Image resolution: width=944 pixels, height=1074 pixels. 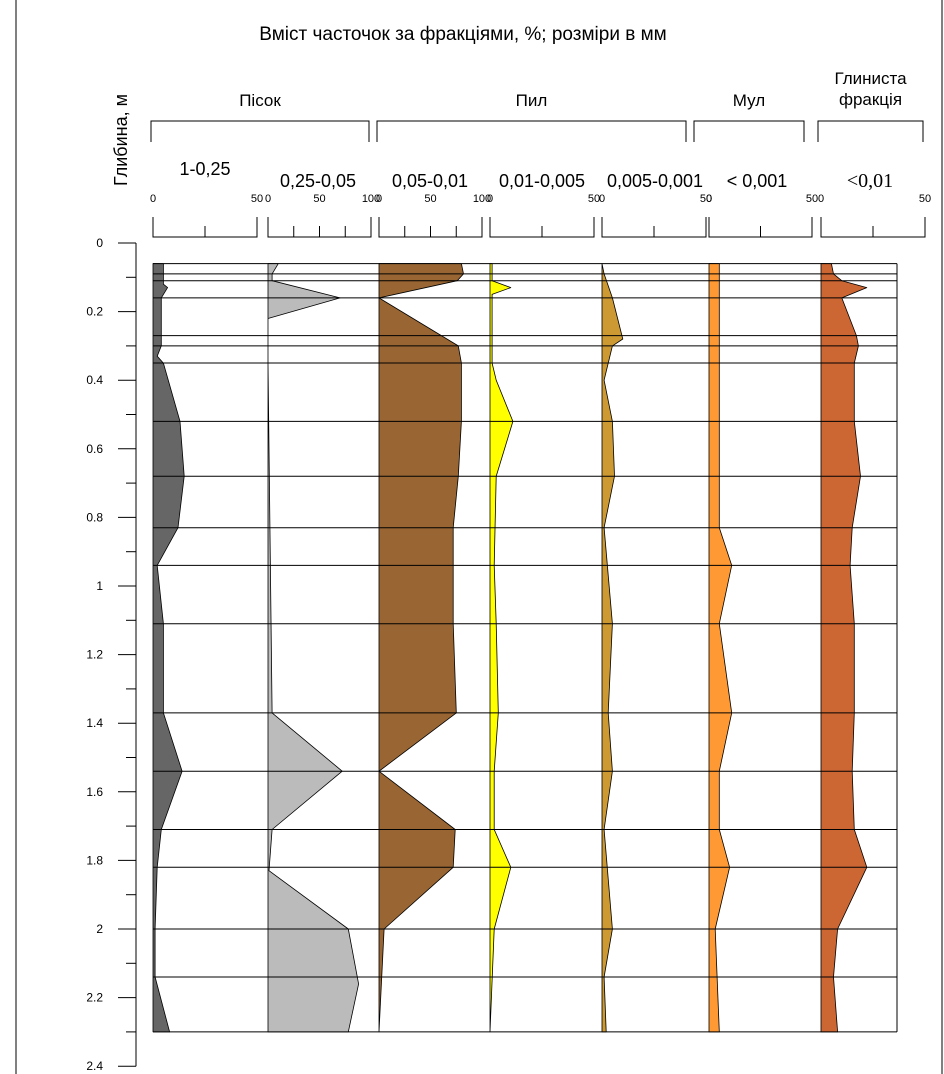 What do you see at coordinates (318, 181) in the screenshot?
I see `series-name: 0,25-0,05` at bounding box center [318, 181].